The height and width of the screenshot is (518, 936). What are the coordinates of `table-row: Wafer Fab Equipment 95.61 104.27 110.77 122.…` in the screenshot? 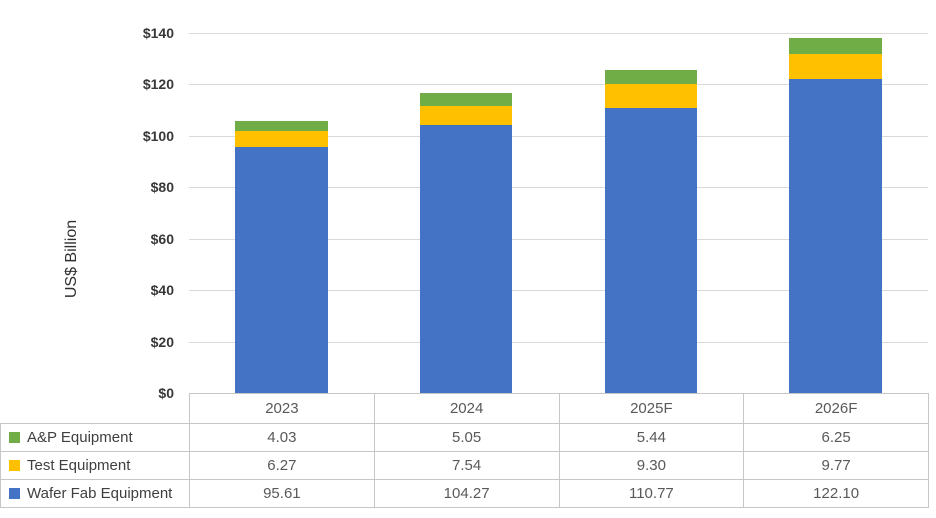 It's located at (464, 493).